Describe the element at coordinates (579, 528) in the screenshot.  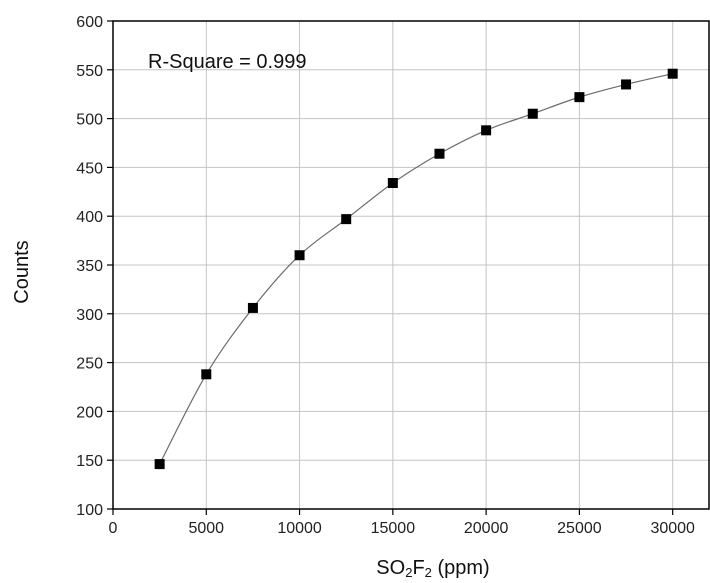
I see `x-tick-label: 25000` at that location.